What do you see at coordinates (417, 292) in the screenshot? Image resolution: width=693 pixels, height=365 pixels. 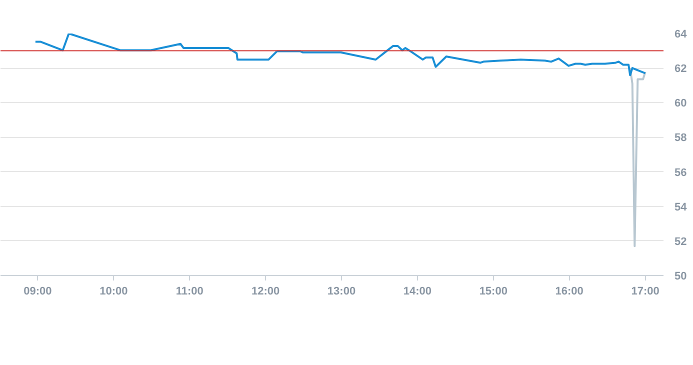 I see `x-tick-label: 14:00` at bounding box center [417, 292].